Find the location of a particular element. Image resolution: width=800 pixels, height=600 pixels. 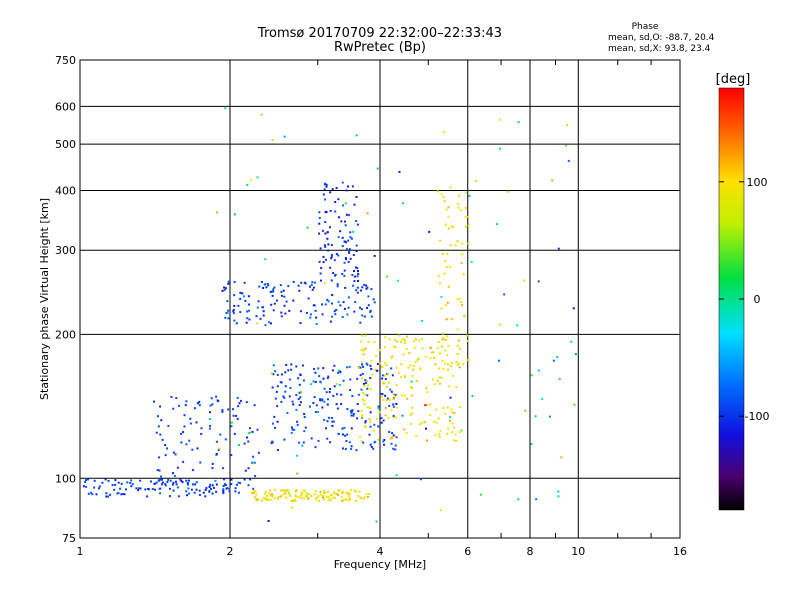

y-tick-label: 300 is located at coordinates (65, 250).